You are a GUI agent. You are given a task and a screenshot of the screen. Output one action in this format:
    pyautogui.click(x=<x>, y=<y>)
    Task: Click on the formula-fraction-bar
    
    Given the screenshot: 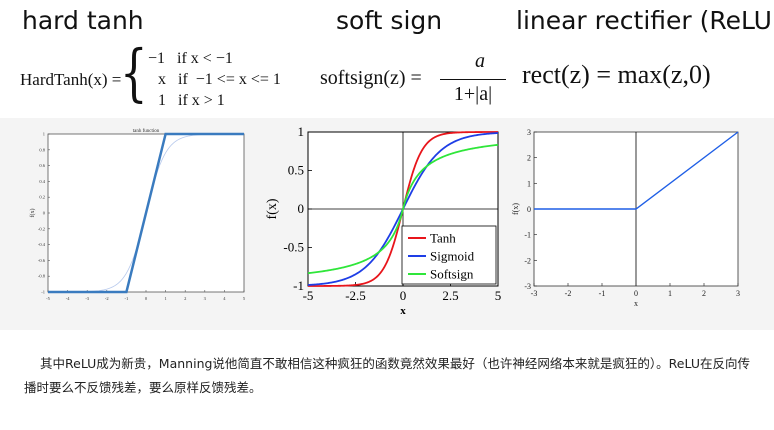 What is the action you would take?
    pyautogui.click(x=473, y=79)
    